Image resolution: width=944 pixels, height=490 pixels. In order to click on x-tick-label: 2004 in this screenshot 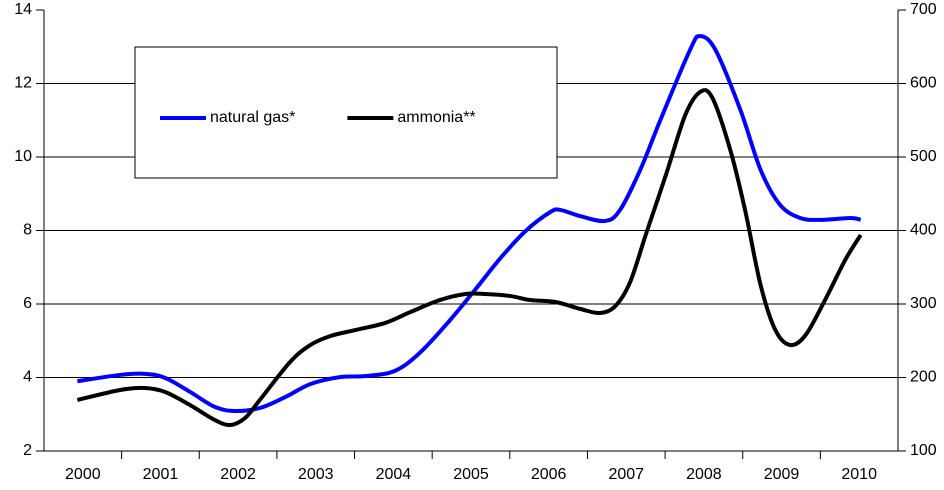, I will do `click(394, 474)`.